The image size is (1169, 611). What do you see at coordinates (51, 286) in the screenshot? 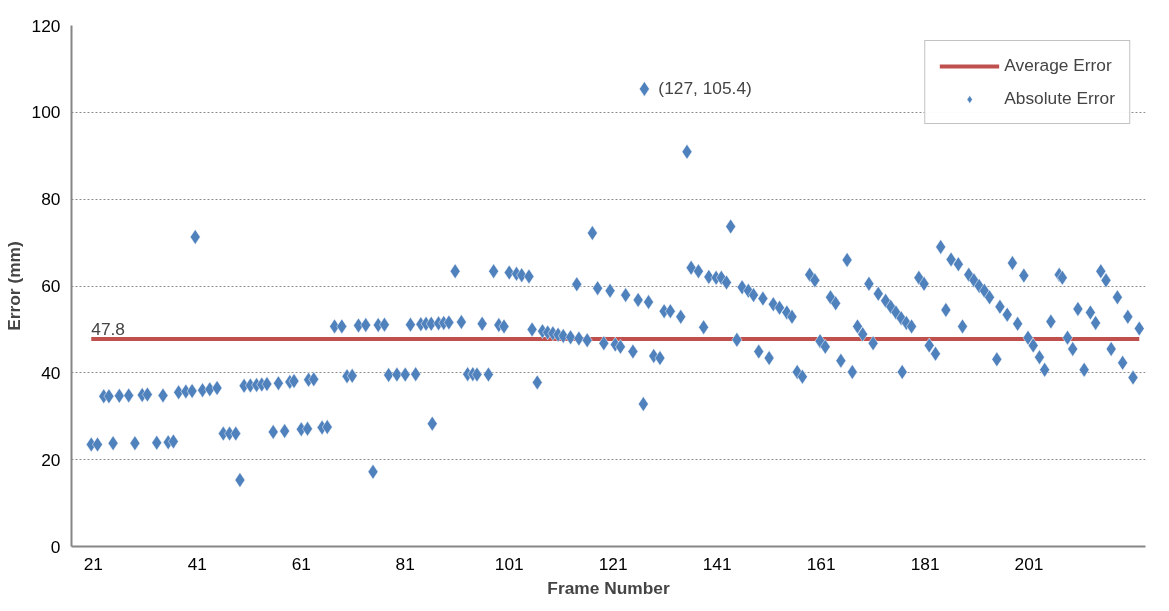
I see `y-tick-label: 60` at bounding box center [51, 286].